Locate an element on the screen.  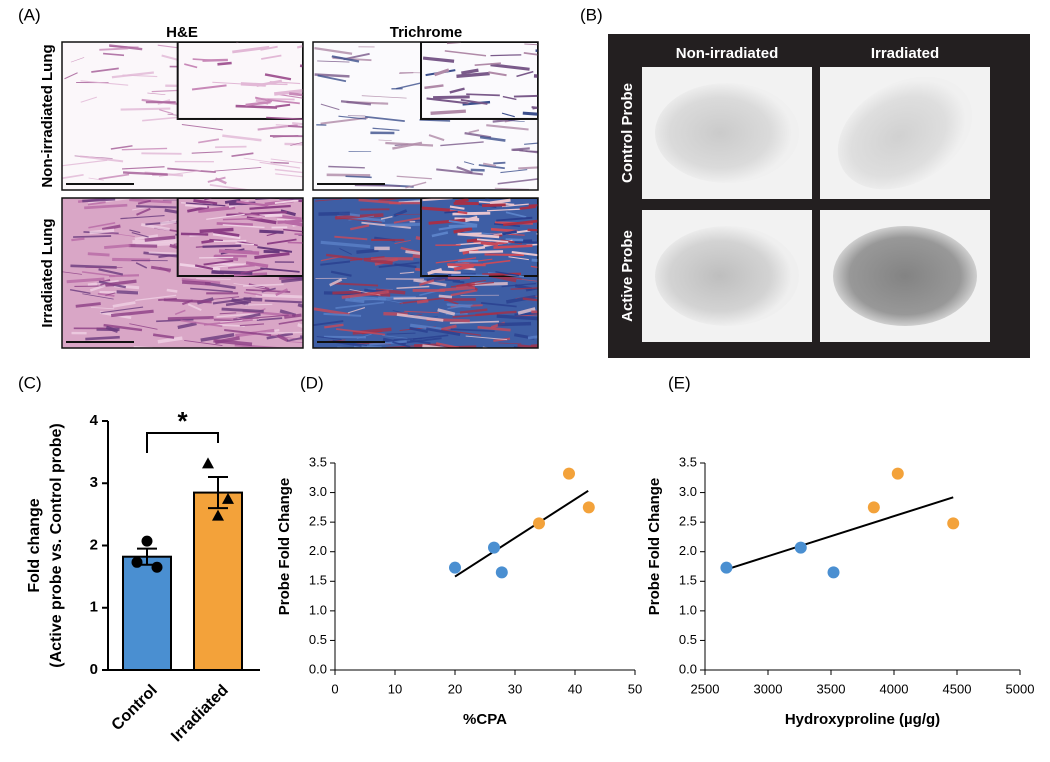
y-tick-label: 3.0 is located at coordinates (318, 491).